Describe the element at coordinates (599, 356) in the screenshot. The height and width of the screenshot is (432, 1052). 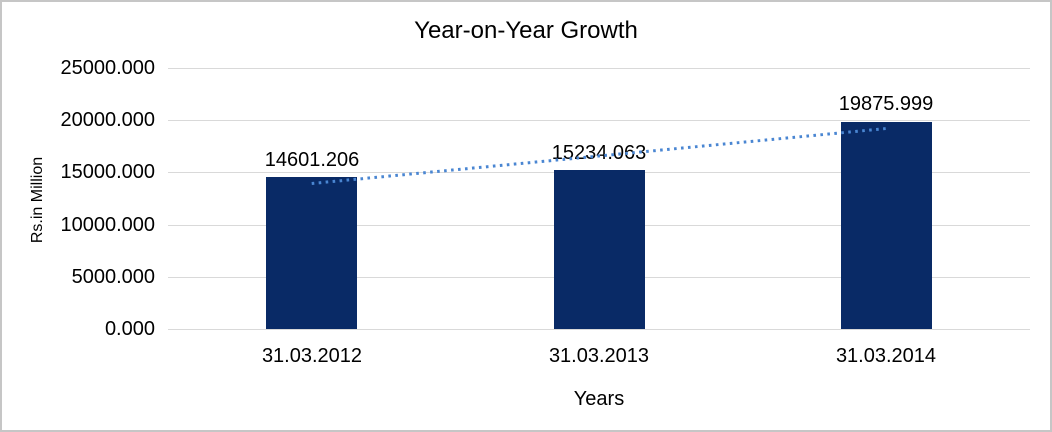
I see `x-tick-label: 31.03.2013` at that location.